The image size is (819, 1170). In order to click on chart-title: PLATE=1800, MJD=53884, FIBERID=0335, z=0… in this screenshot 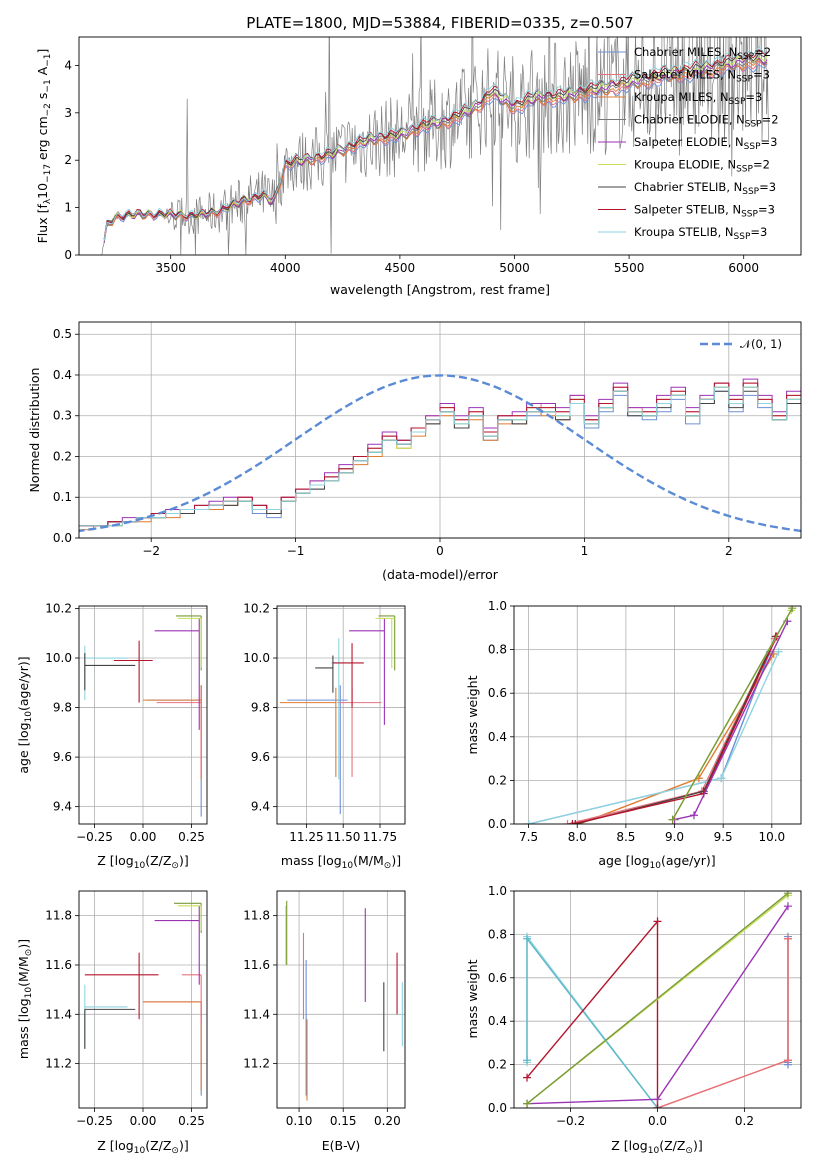, I will do `click(439, 23)`.